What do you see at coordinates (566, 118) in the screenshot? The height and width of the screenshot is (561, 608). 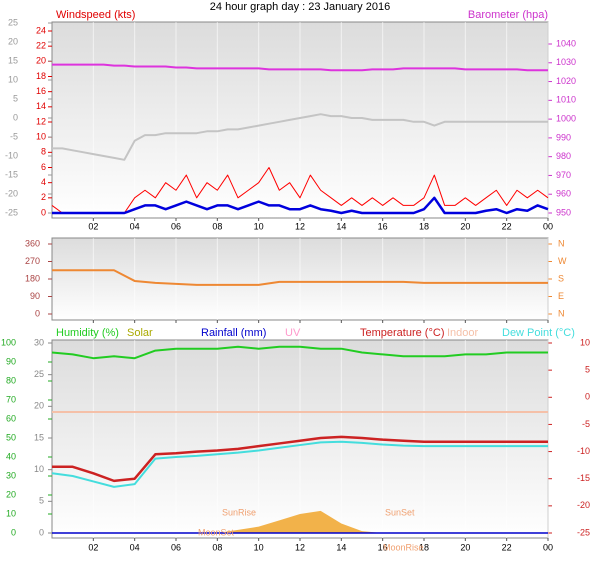 I see `y2-tick-label: 1000` at bounding box center [566, 118].